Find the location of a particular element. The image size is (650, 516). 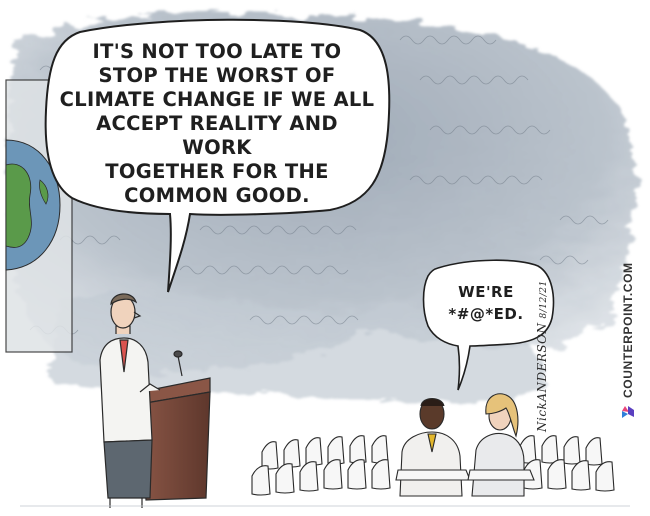

credit-text: COUNTERPOINT.COM is located at coordinates (628, 330).